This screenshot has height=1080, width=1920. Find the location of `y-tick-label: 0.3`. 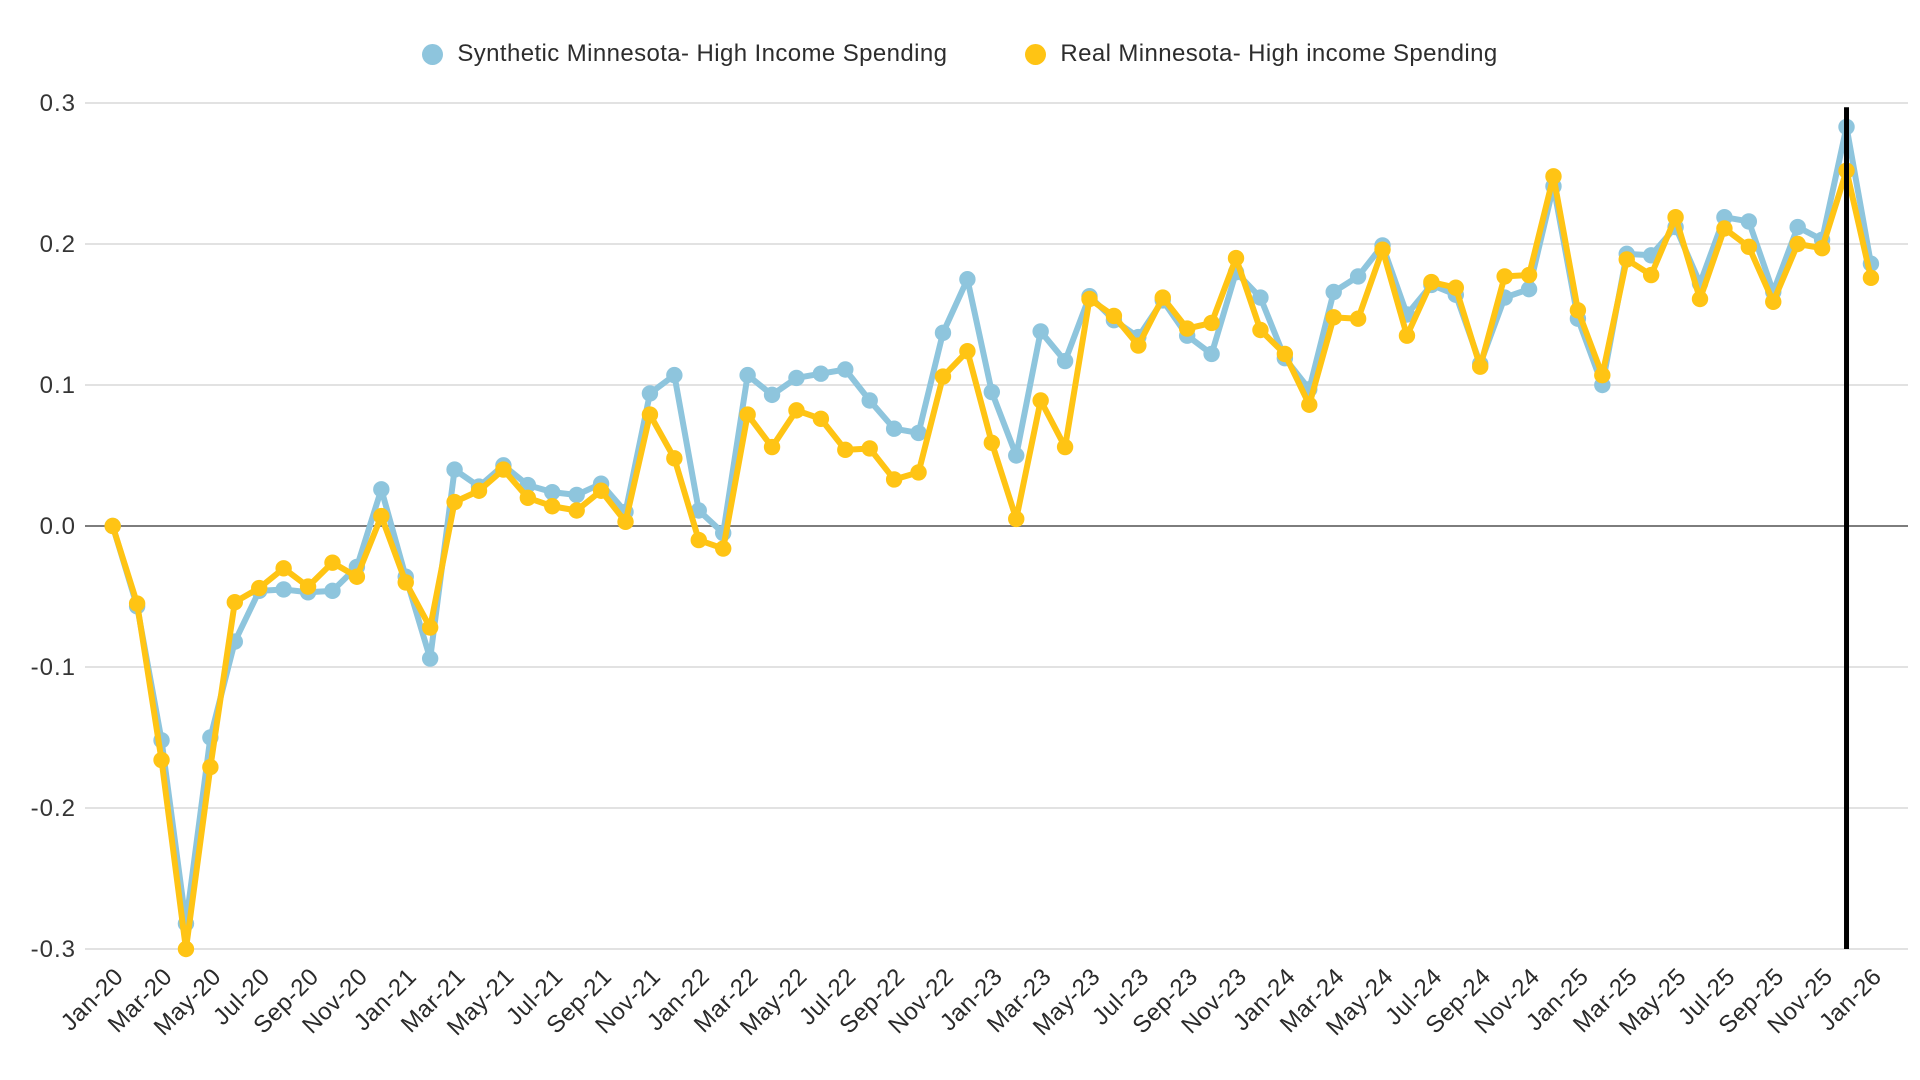

y-tick-label: 0.3 is located at coordinates (58, 103).